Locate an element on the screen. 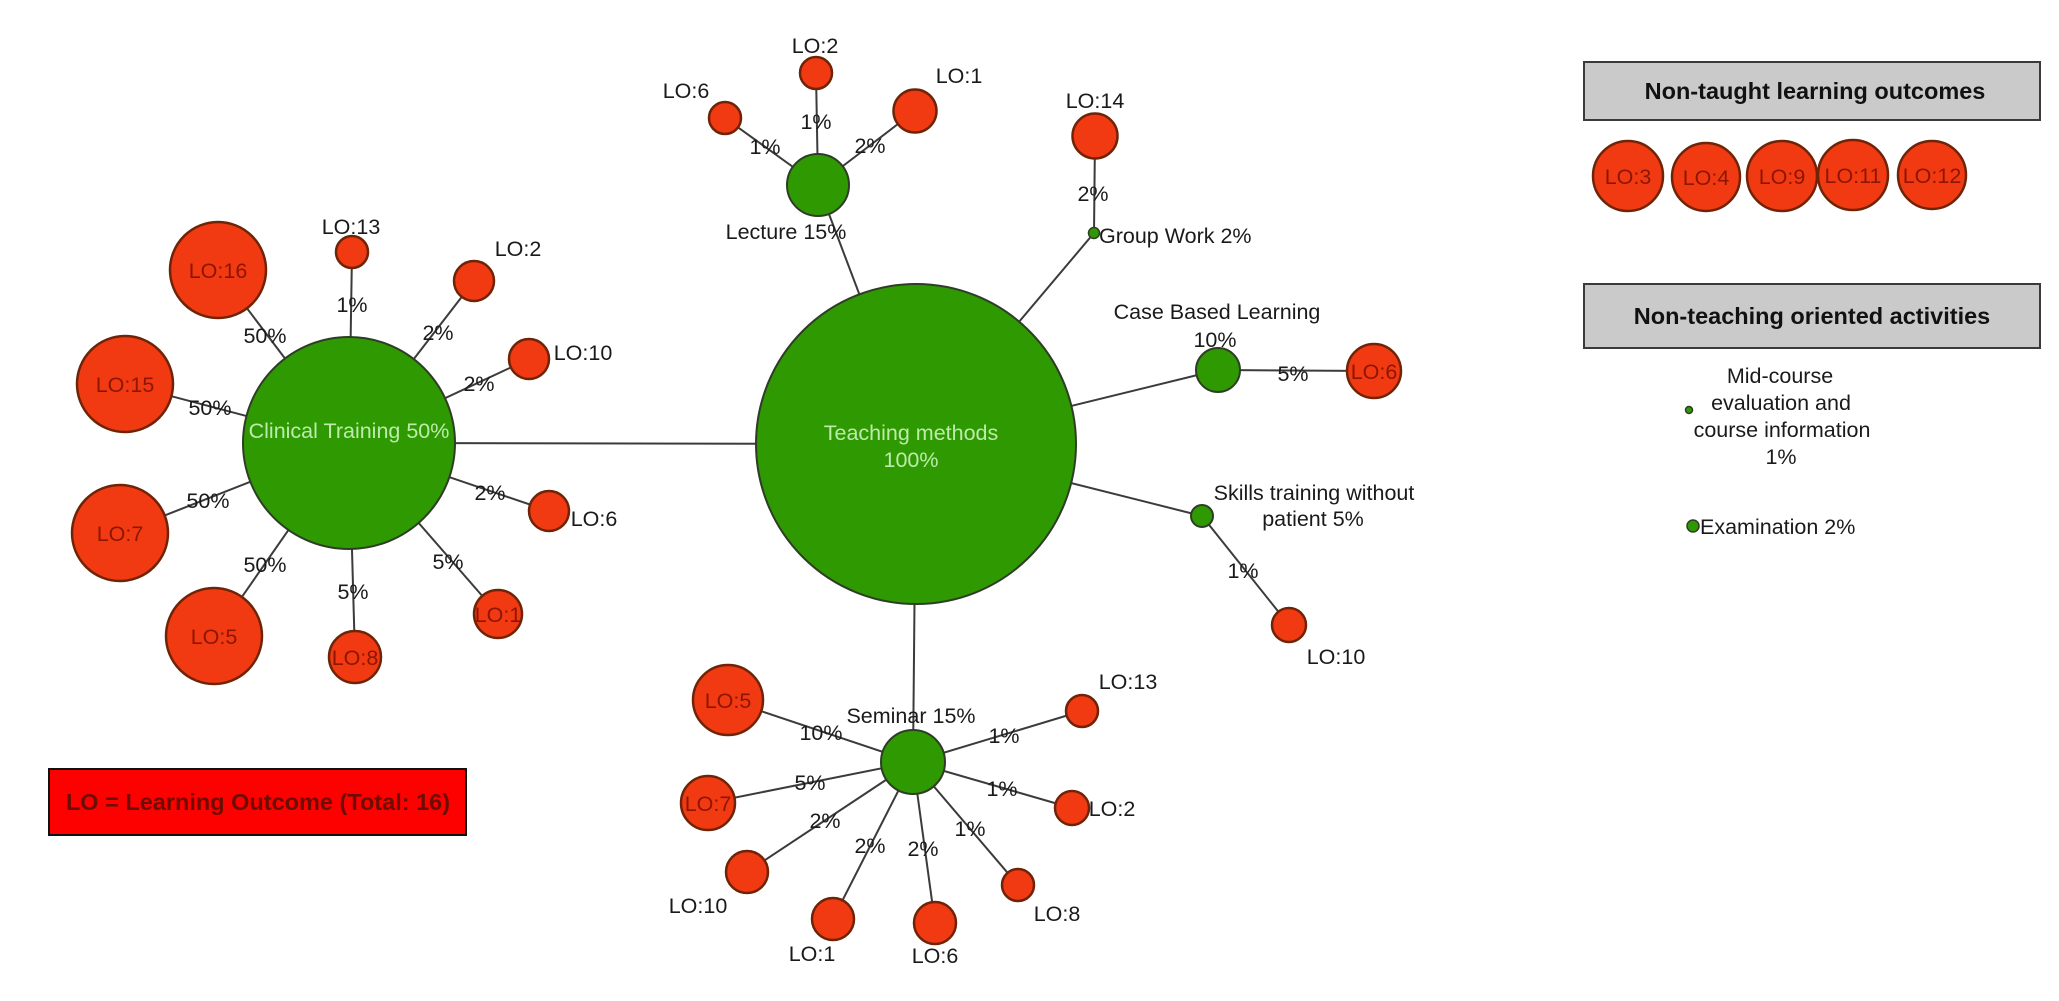 The height and width of the screenshot is (1001, 2059). svg-text: Non-taught learning outcomes is located at coordinates (1815, 91).